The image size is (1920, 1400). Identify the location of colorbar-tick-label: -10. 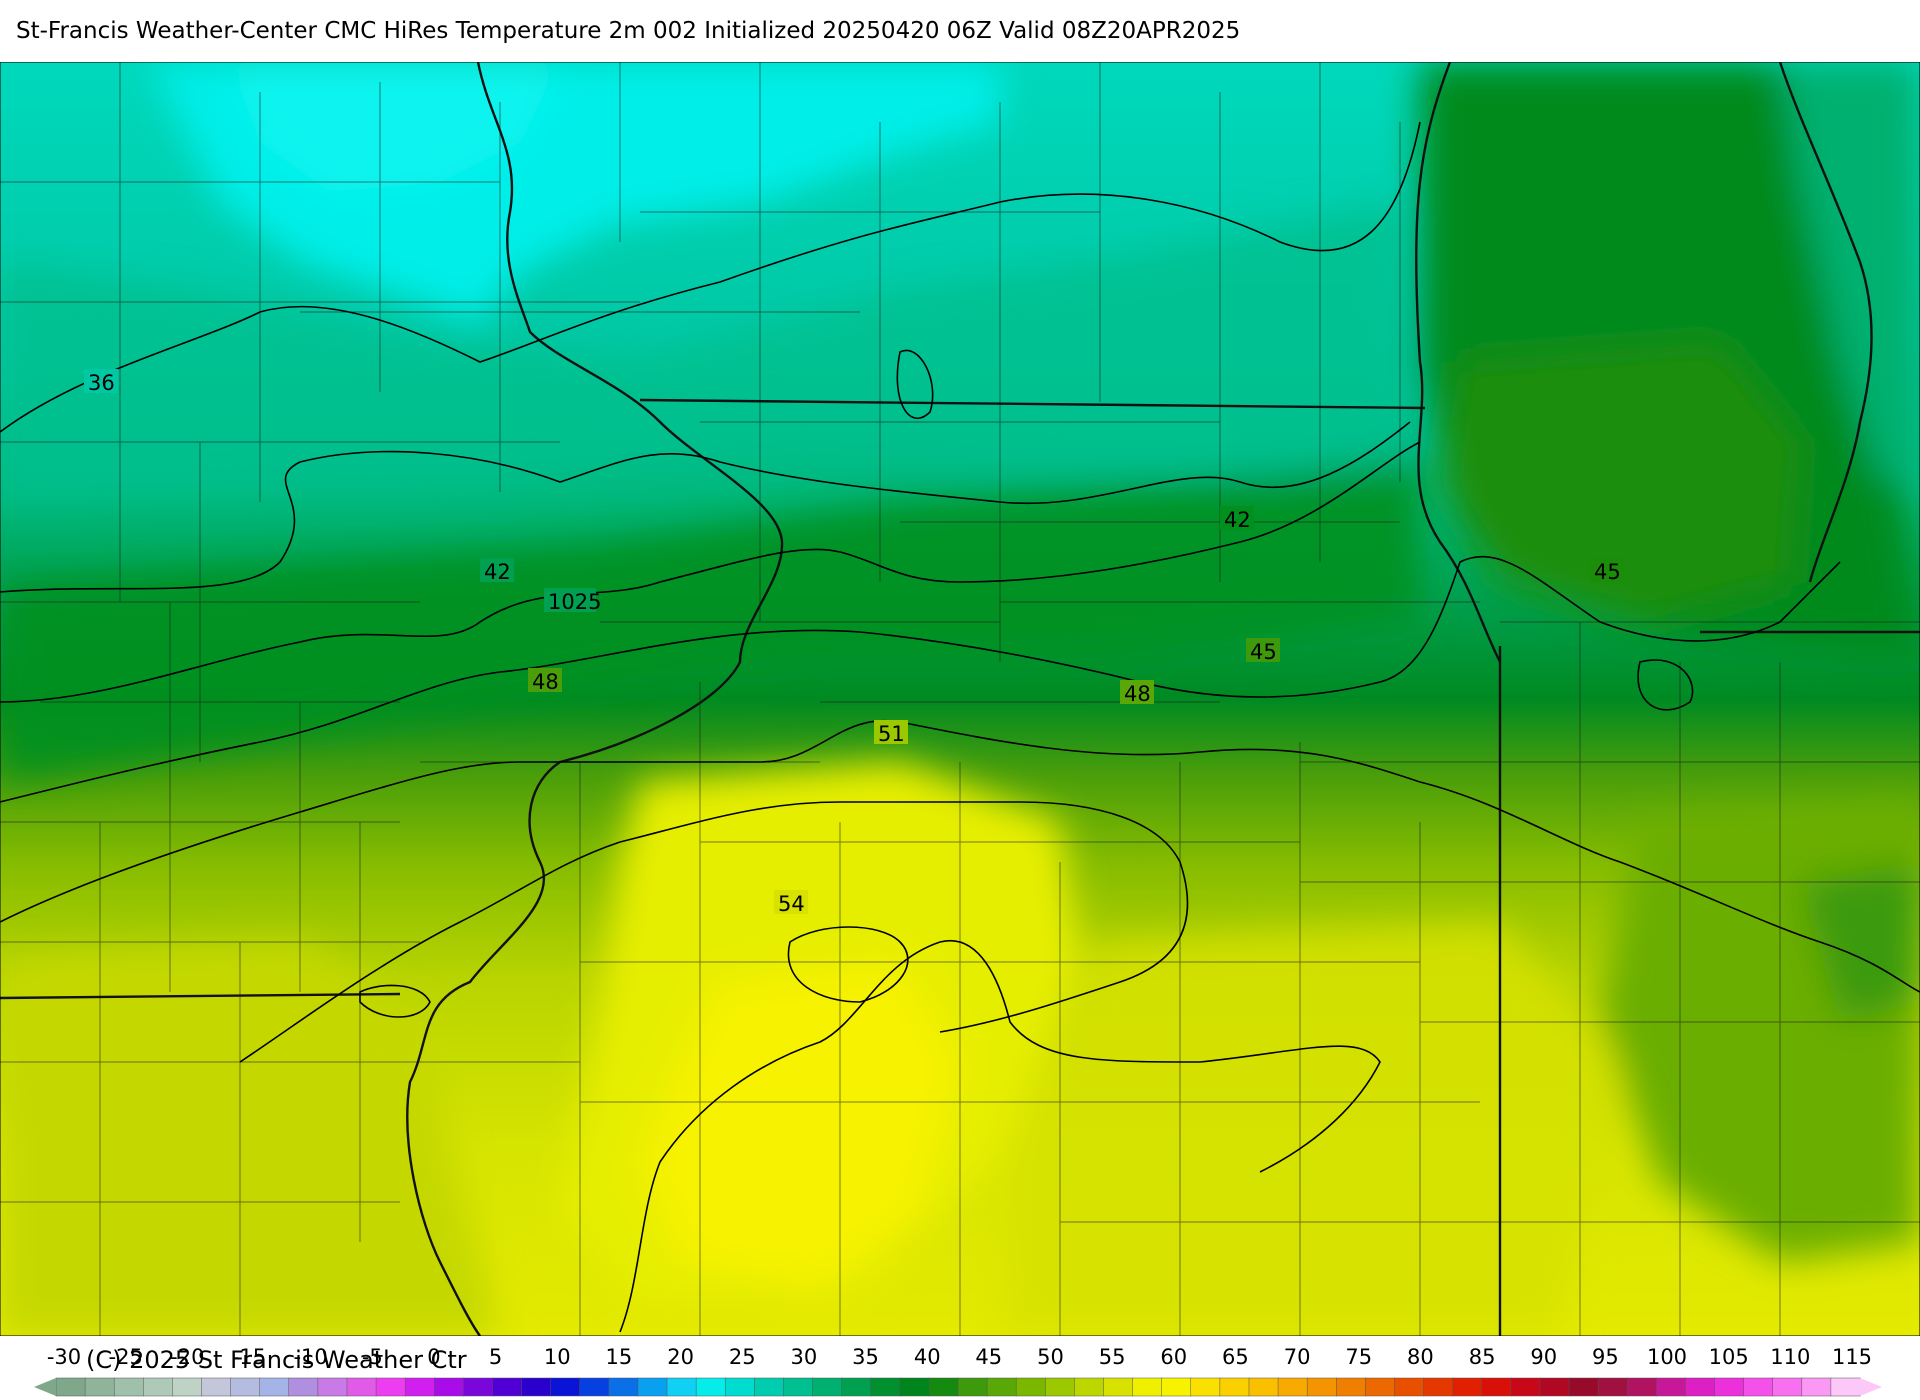
(310, 1357).